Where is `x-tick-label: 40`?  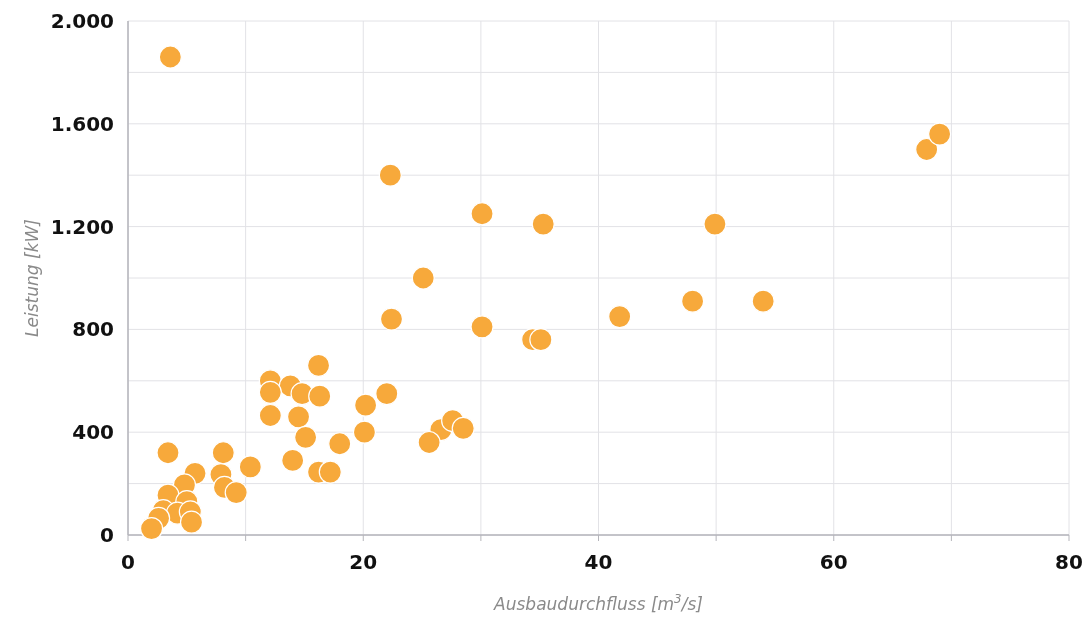
x-tick-label: 40 is located at coordinates (598, 562).